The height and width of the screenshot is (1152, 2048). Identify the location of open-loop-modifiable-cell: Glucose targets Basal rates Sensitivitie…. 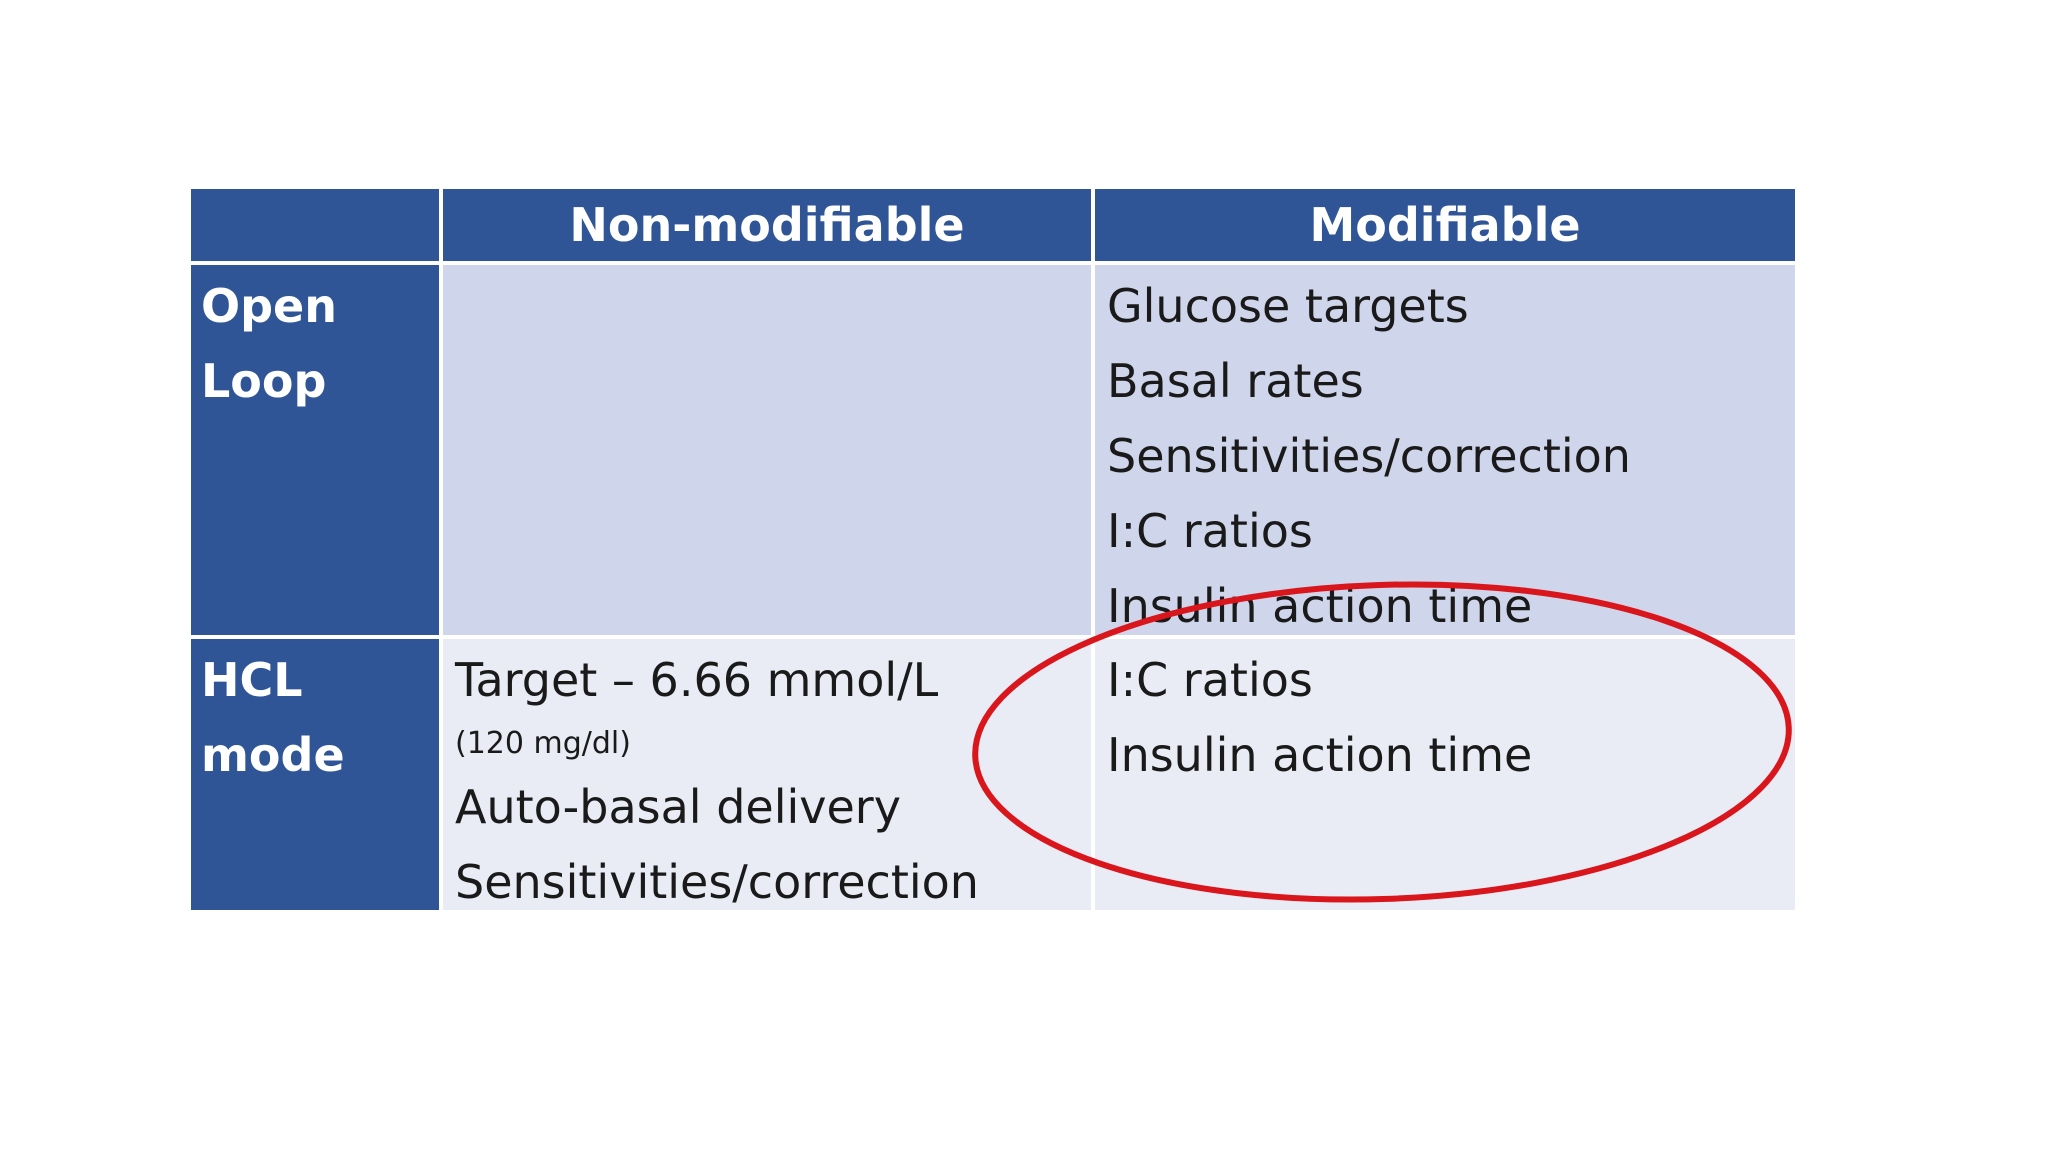
(1445, 450).